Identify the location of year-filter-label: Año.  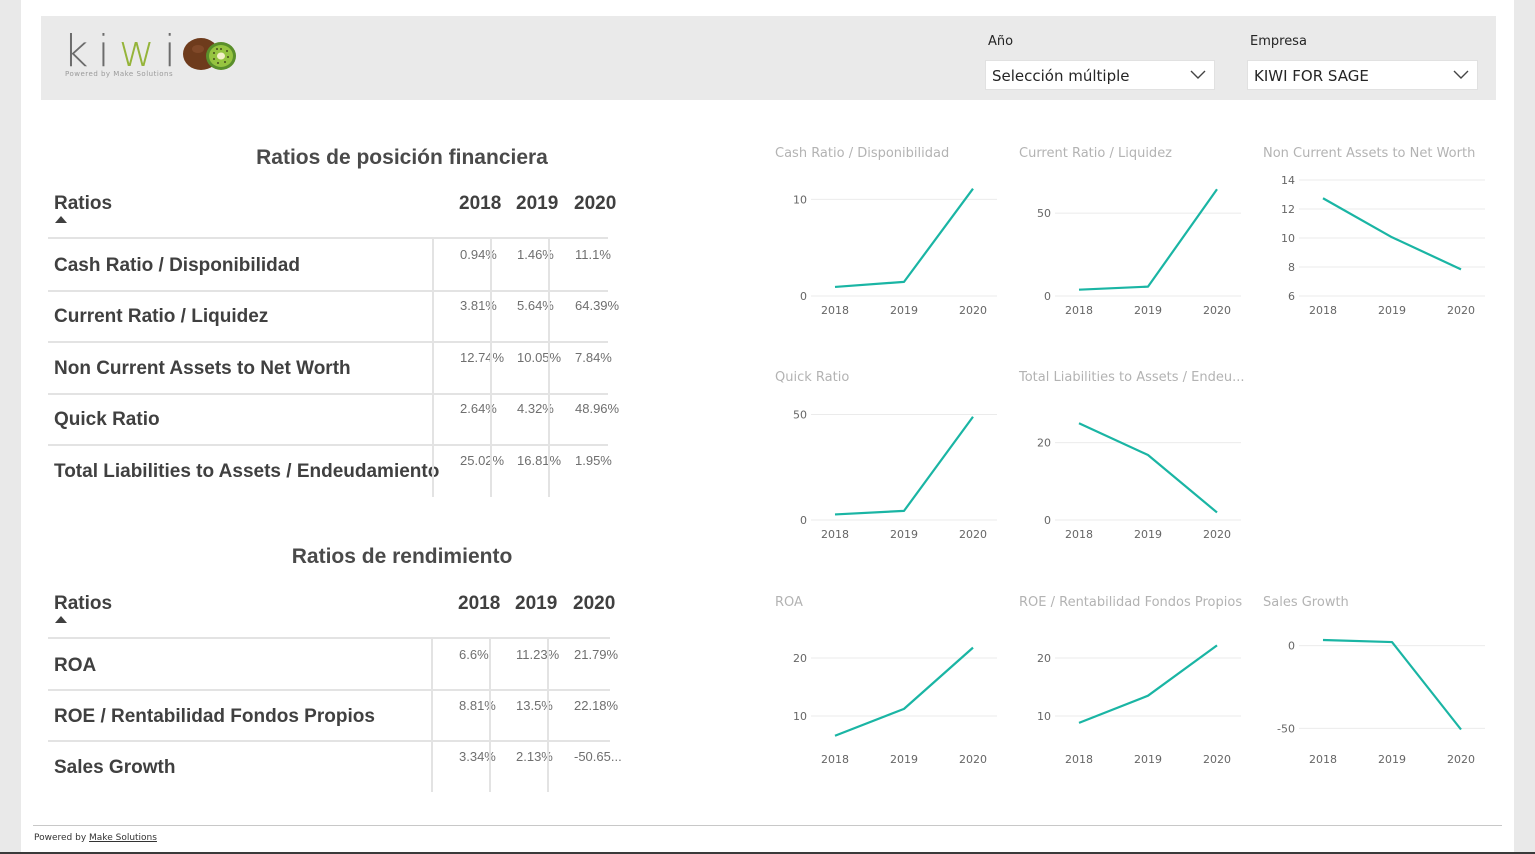
(1001, 41).